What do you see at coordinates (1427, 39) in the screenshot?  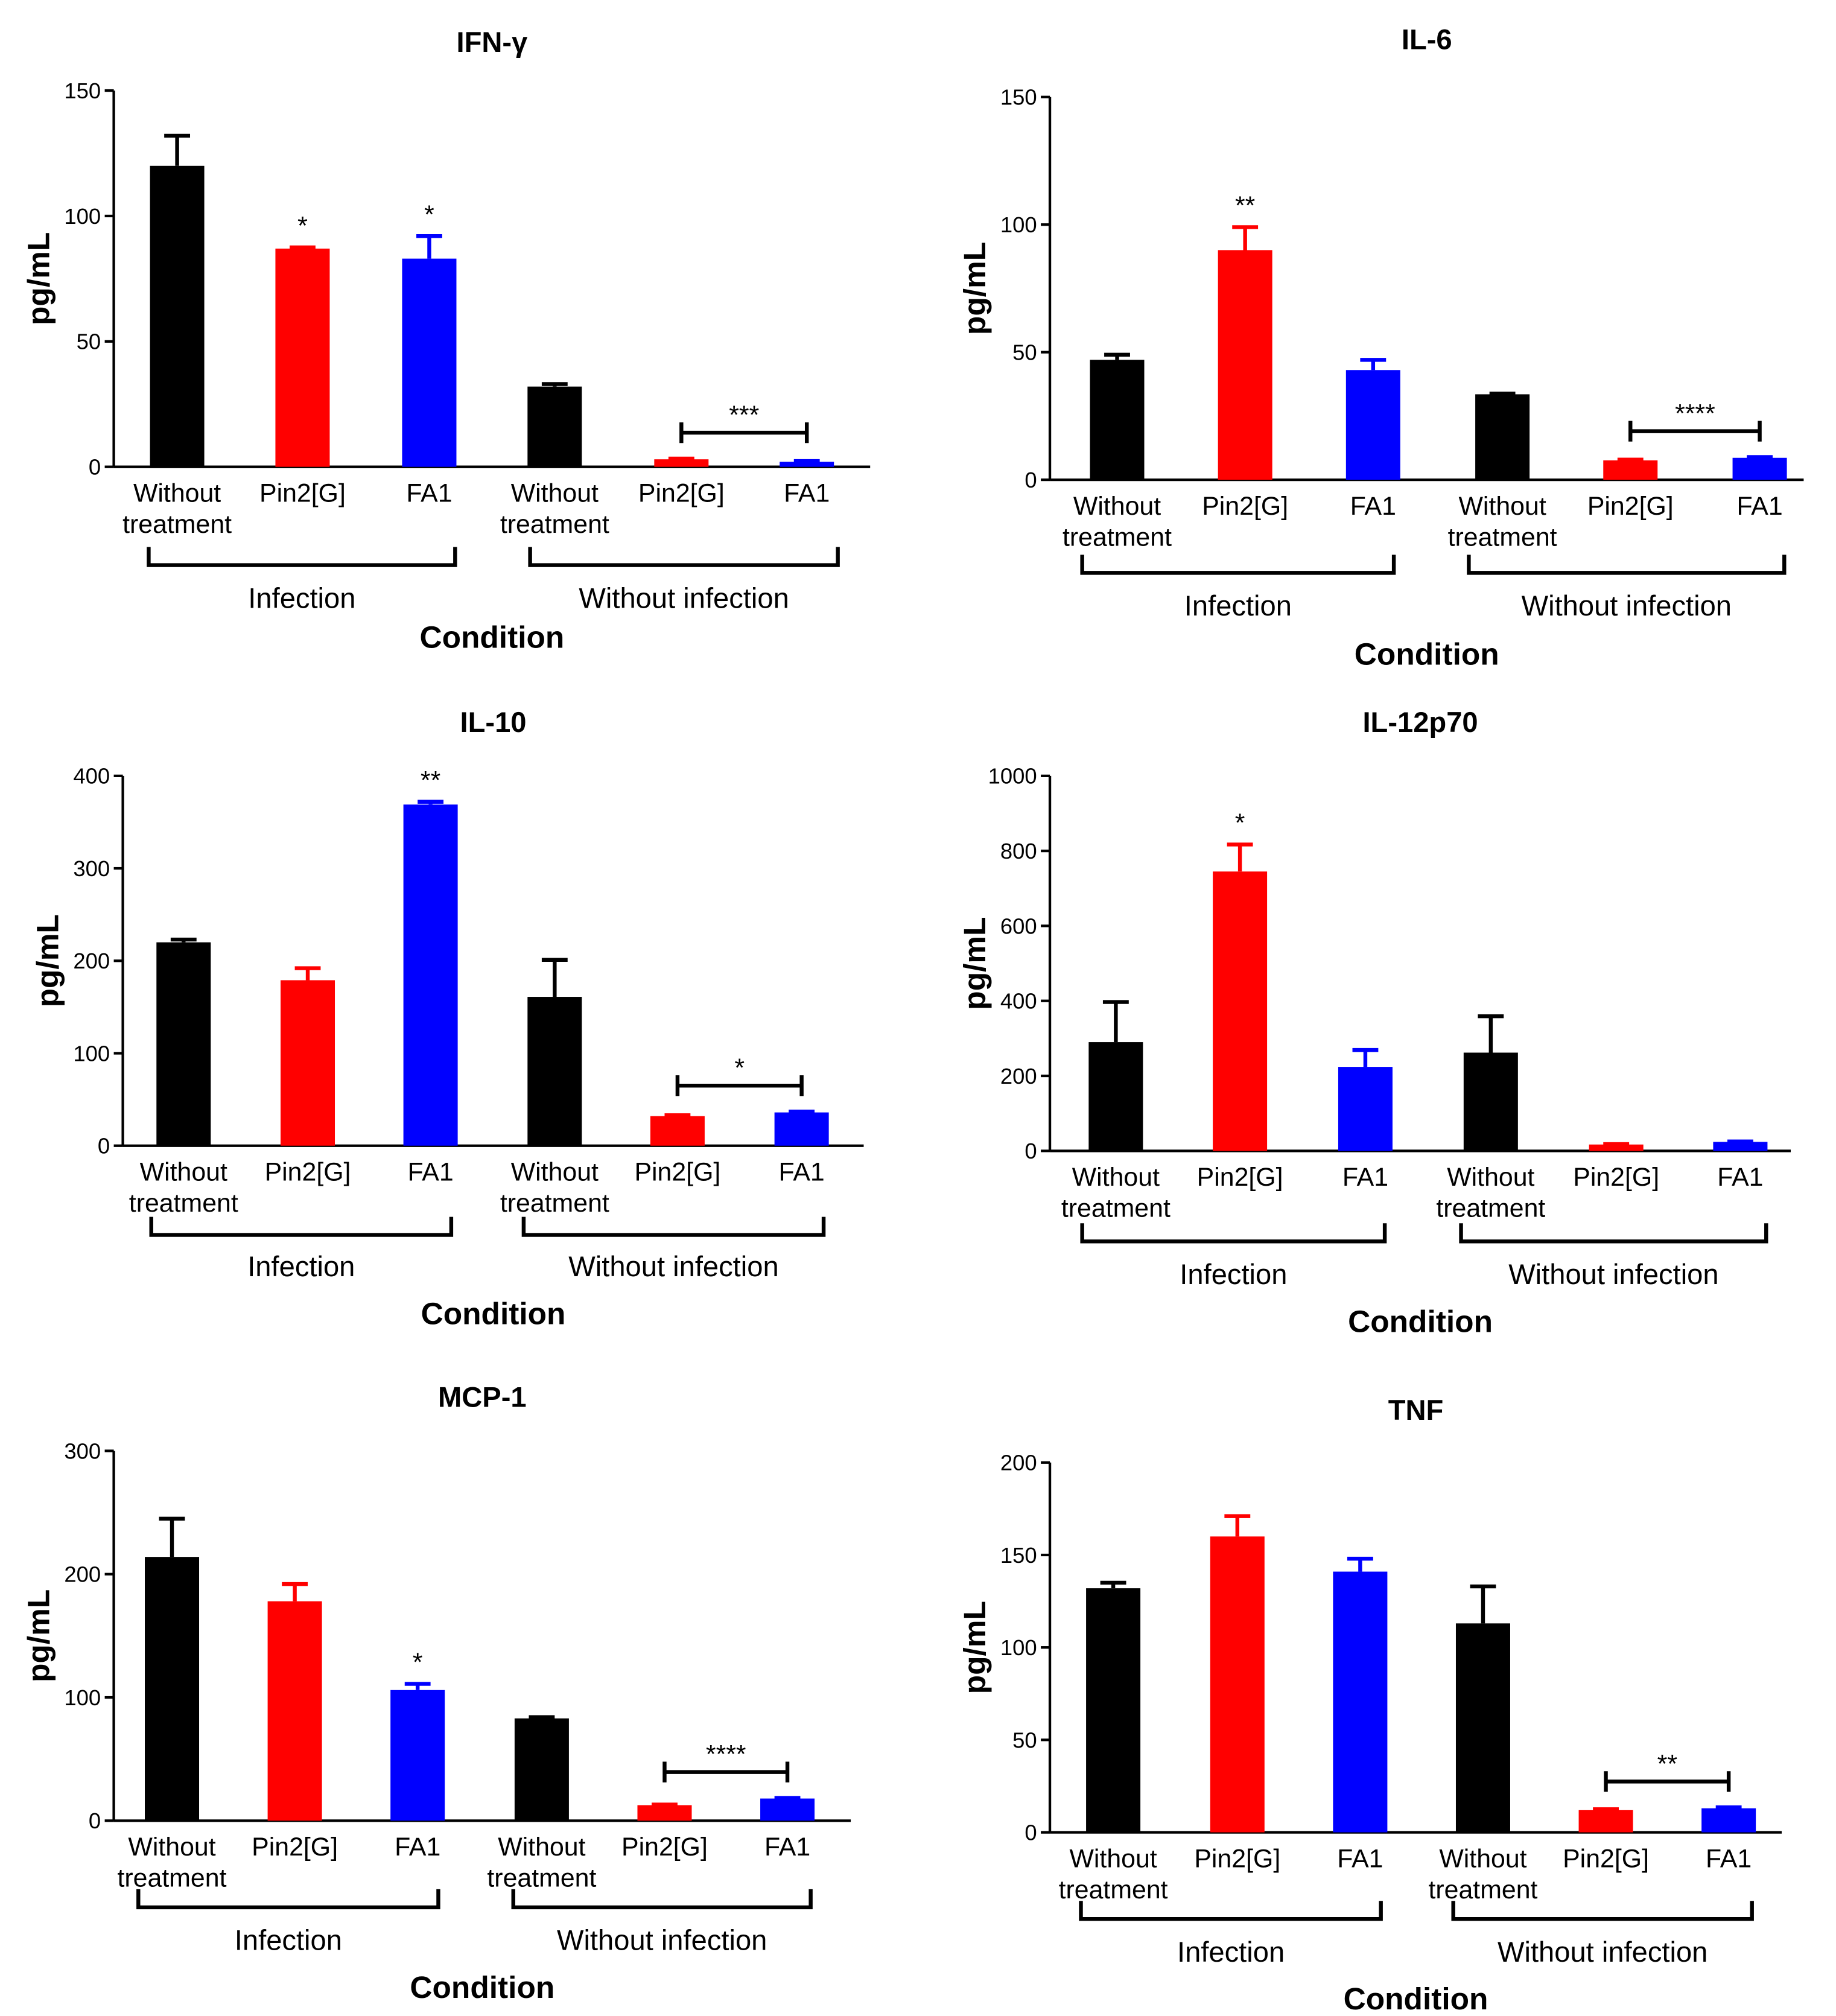 I see `chart-title: IL-6` at bounding box center [1427, 39].